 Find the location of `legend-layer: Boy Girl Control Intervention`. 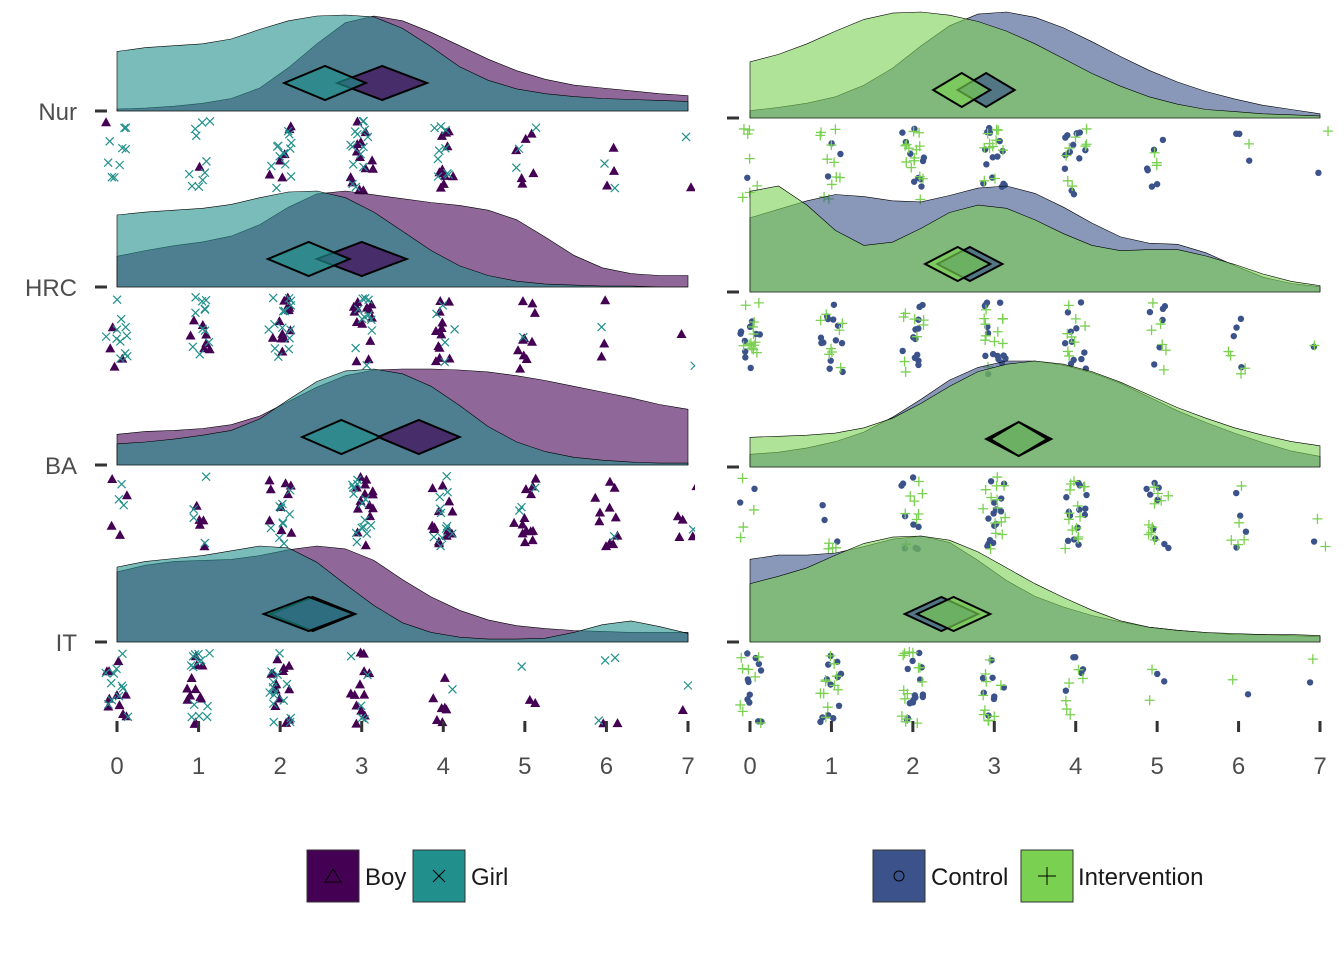

legend-layer: Boy Girl Control Intervention is located at coordinates (754, 876).